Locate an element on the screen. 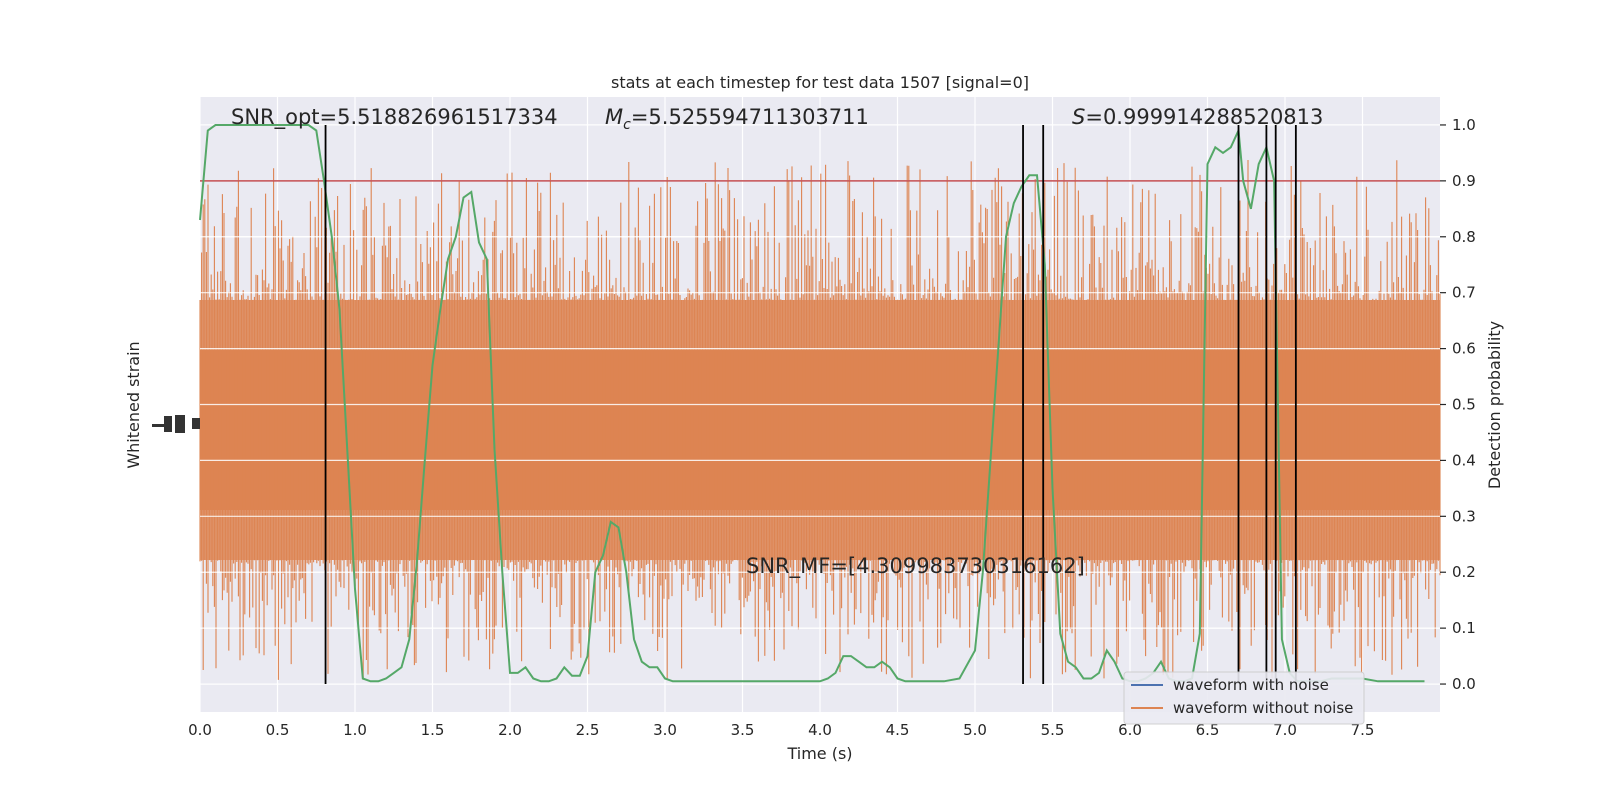 The height and width of the screenshot is (800, 1600). x-tick-label: 1.0 is located at coordinates (355, 730).